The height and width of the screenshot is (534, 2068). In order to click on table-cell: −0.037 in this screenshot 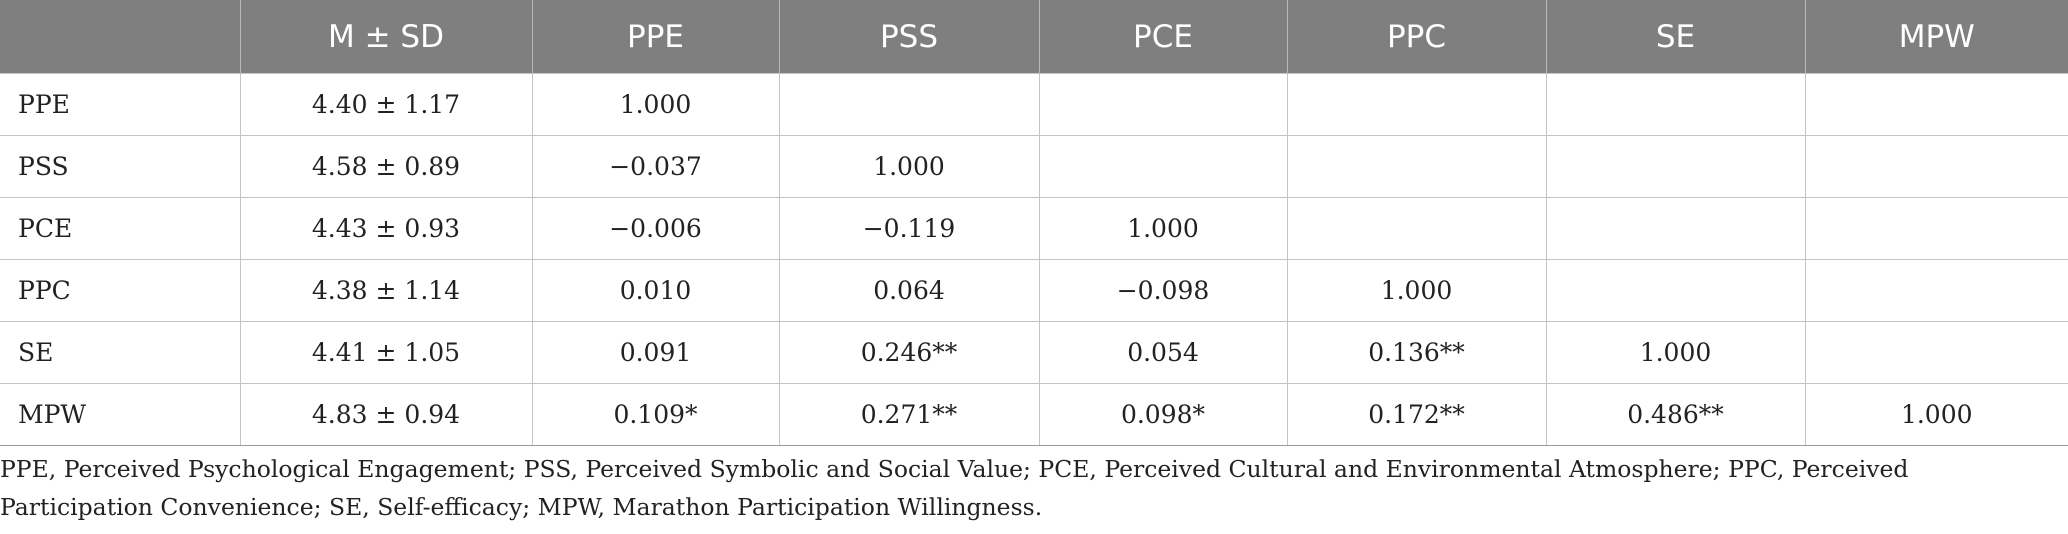, I will do `click(655, 166)`.